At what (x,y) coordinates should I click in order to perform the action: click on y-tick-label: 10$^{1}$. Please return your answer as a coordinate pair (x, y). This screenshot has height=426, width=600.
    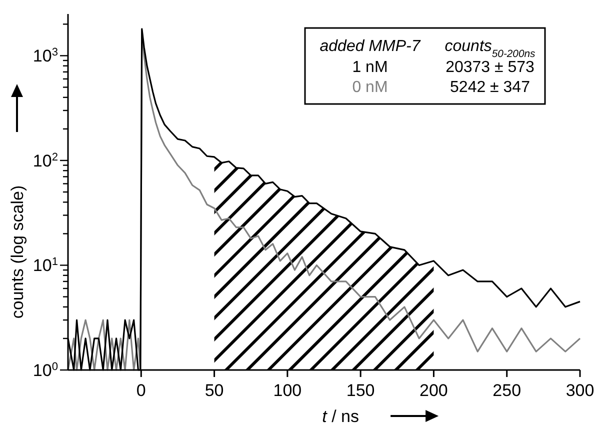
    Looking at the image, I should click on (45, 266).